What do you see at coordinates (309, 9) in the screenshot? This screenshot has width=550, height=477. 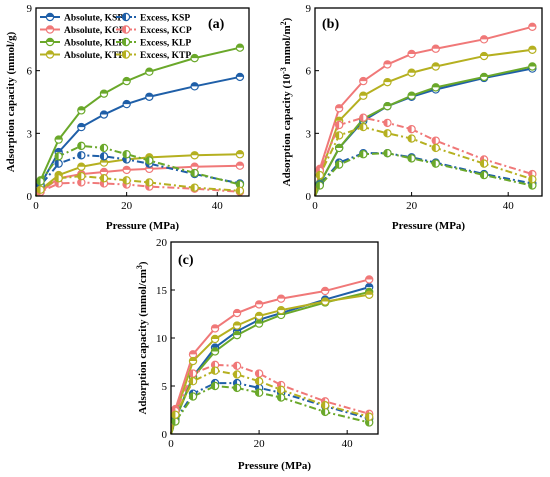 I see `panel-b-ytick-label-9: 9` at bounding box center [309, 9].